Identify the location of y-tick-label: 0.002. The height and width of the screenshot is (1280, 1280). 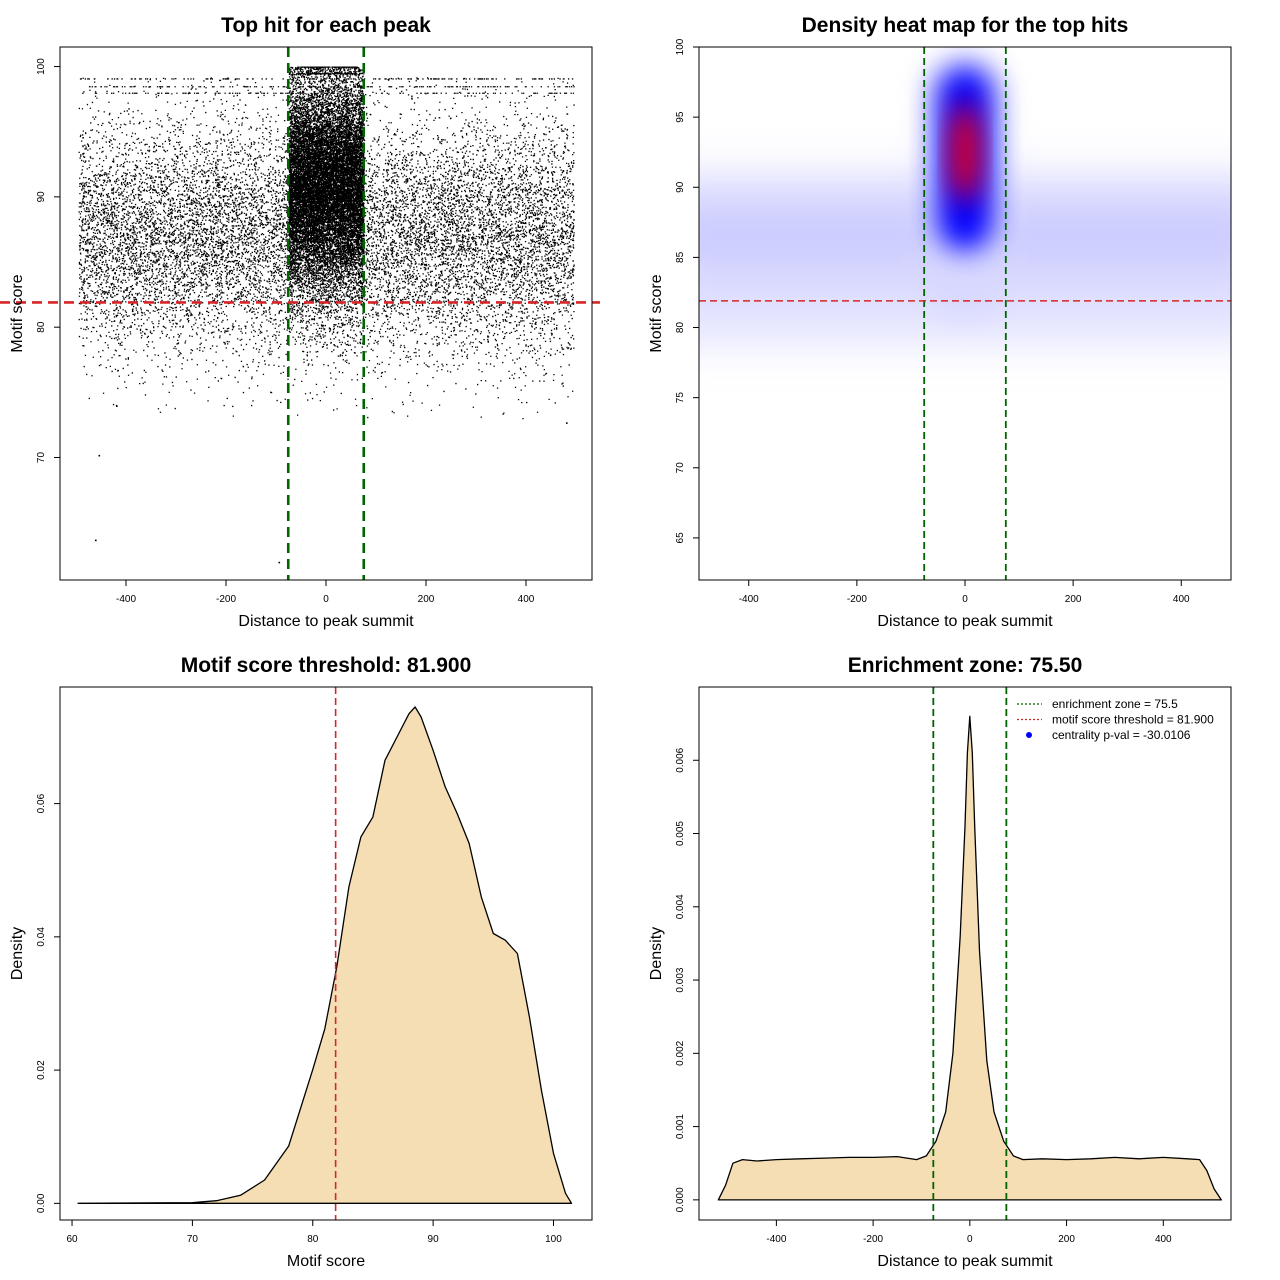
(680, 1052).